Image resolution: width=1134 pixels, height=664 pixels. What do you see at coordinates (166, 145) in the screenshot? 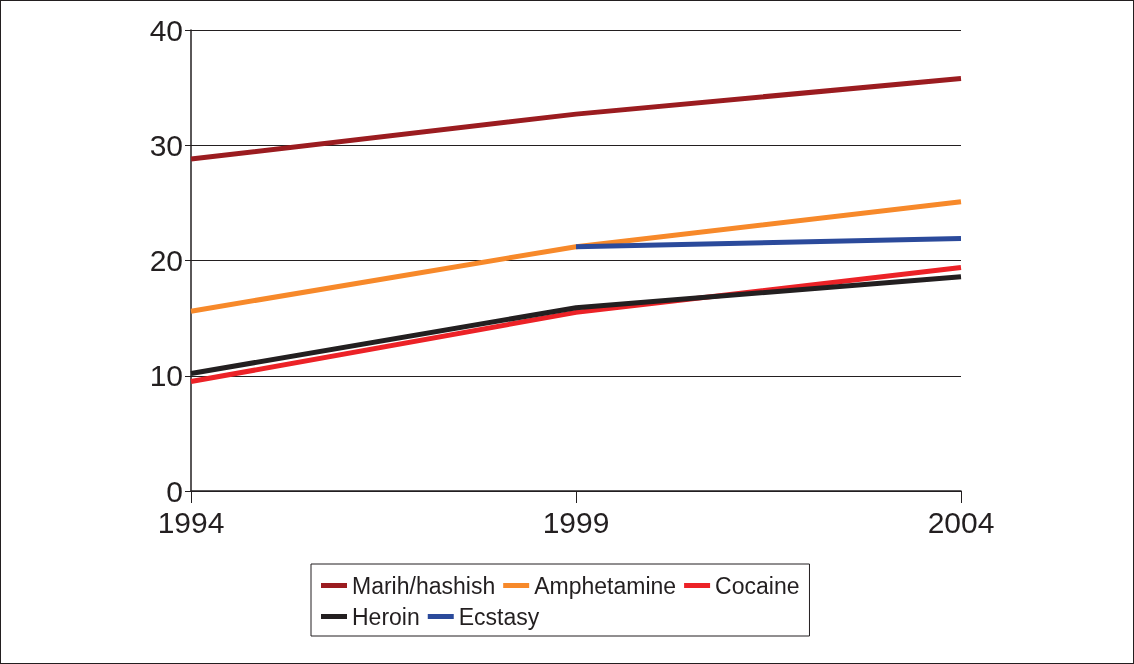
I see `y-tick-label: 30` at bounding box center [166, 145].